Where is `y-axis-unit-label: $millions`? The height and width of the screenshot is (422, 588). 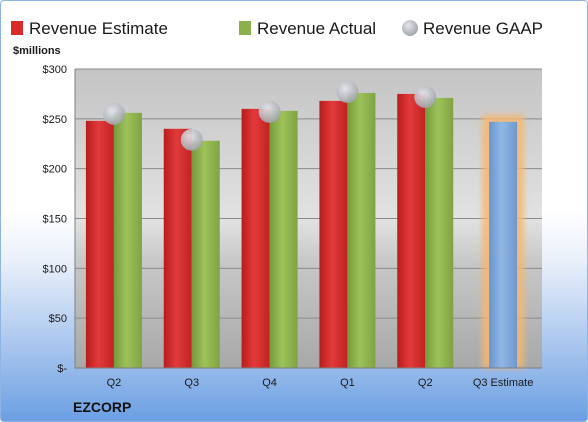
y-axis-unit-label: $millions is located at coordinates (37, 51).